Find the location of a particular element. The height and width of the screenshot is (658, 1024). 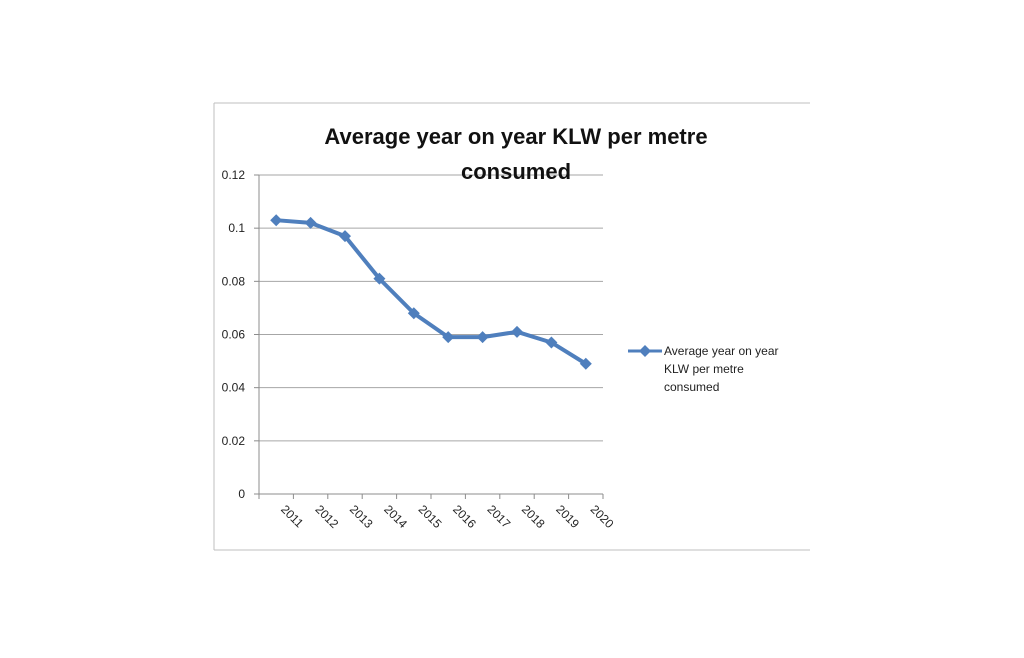

legend-label-line-2: KLW per metre is located at coordinates (704, 369).